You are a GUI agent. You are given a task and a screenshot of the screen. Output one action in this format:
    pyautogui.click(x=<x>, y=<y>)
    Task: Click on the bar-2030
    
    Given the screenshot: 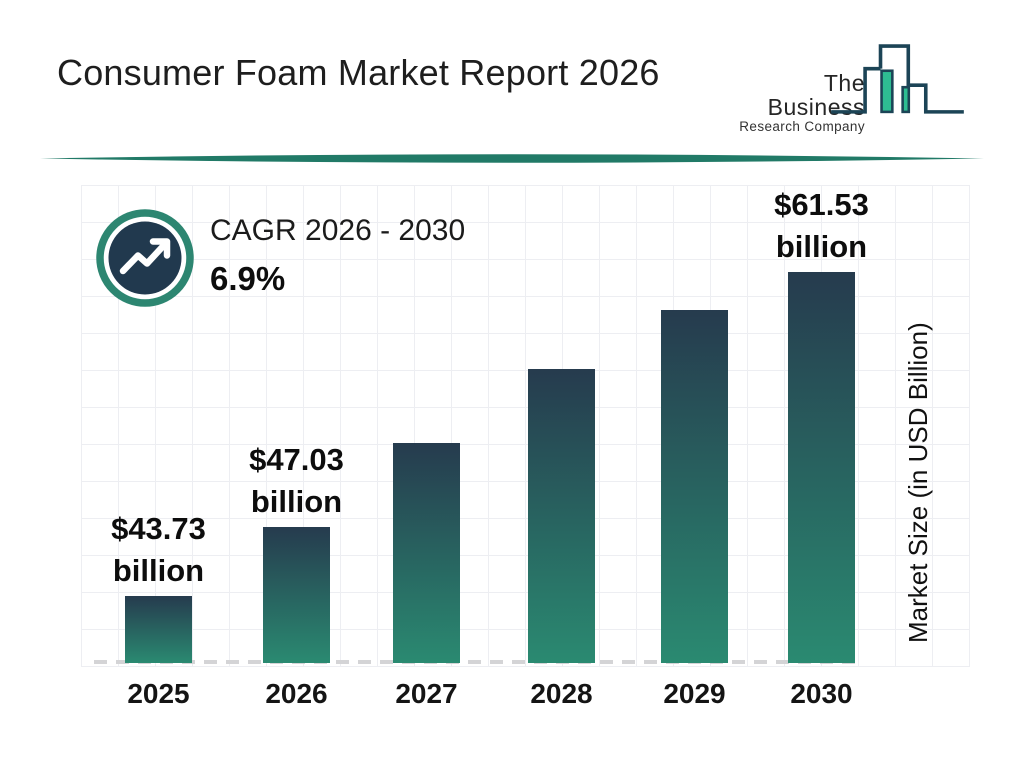 What is the action you would take?
    pyautogui.click(x=821, y=467)
    